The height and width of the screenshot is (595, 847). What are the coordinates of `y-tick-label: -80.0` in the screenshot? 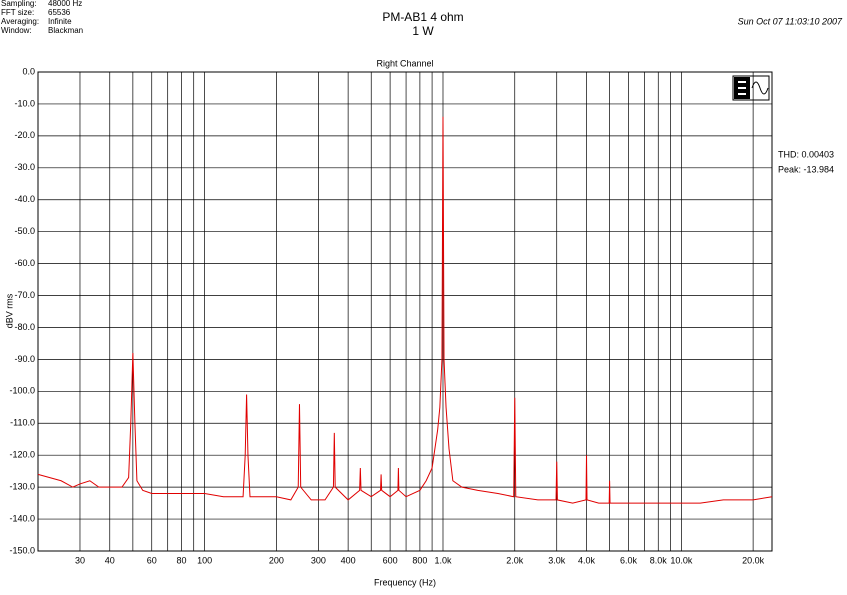 It's located at (24, 327).